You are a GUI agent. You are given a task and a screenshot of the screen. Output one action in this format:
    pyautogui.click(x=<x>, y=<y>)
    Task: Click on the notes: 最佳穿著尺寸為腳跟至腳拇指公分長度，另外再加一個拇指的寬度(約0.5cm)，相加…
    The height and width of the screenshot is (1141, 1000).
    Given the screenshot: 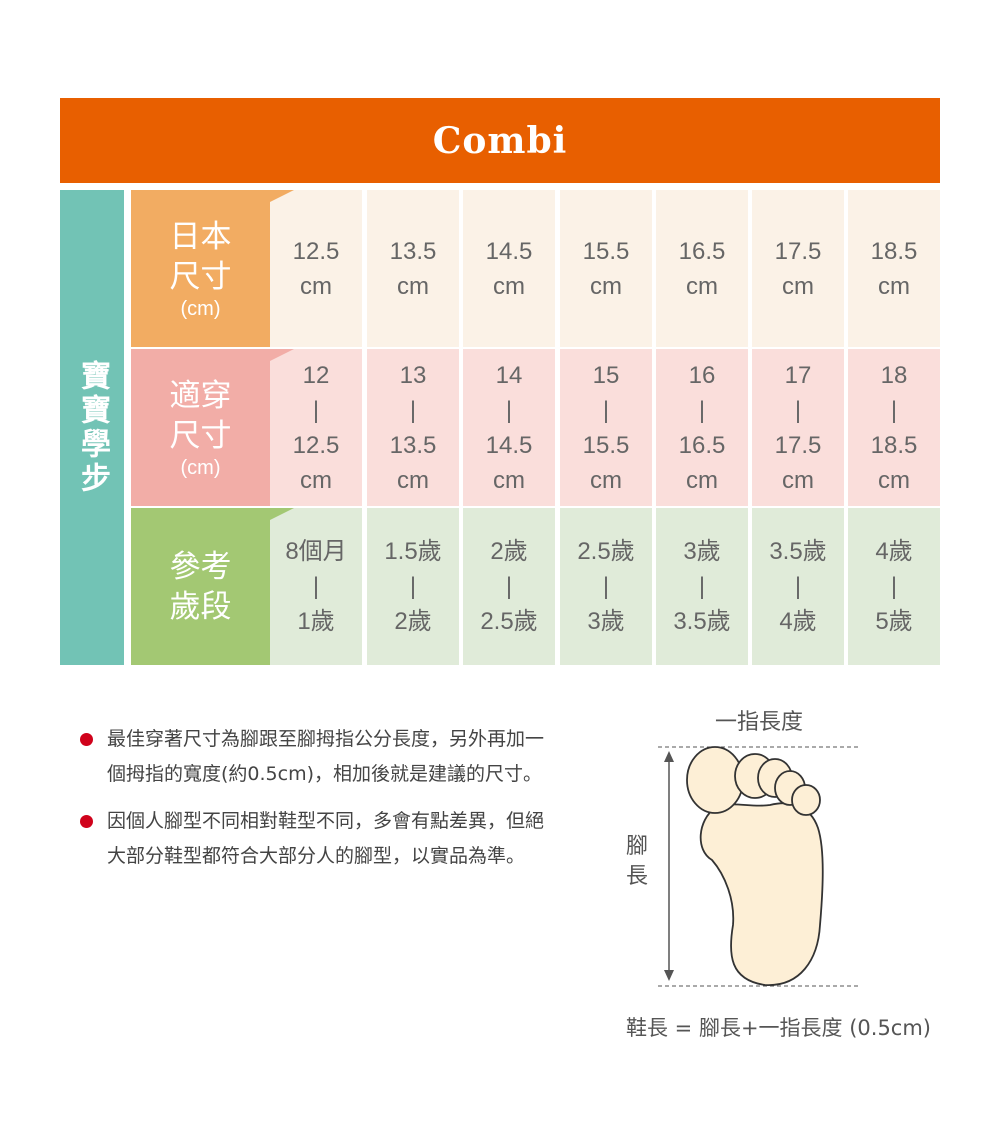 What is the action you would take?
    pyautogui.click(x=320, y=804)
    